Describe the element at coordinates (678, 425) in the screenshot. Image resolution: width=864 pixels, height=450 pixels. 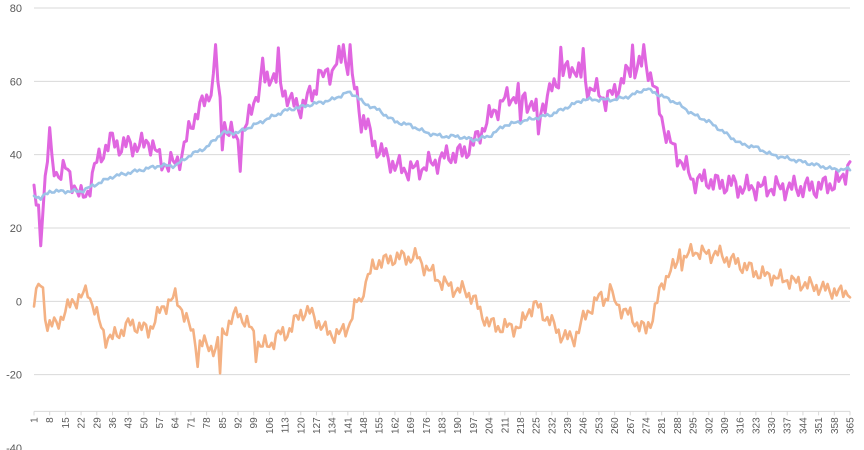
I see `x-tick-label: 288` at that location.